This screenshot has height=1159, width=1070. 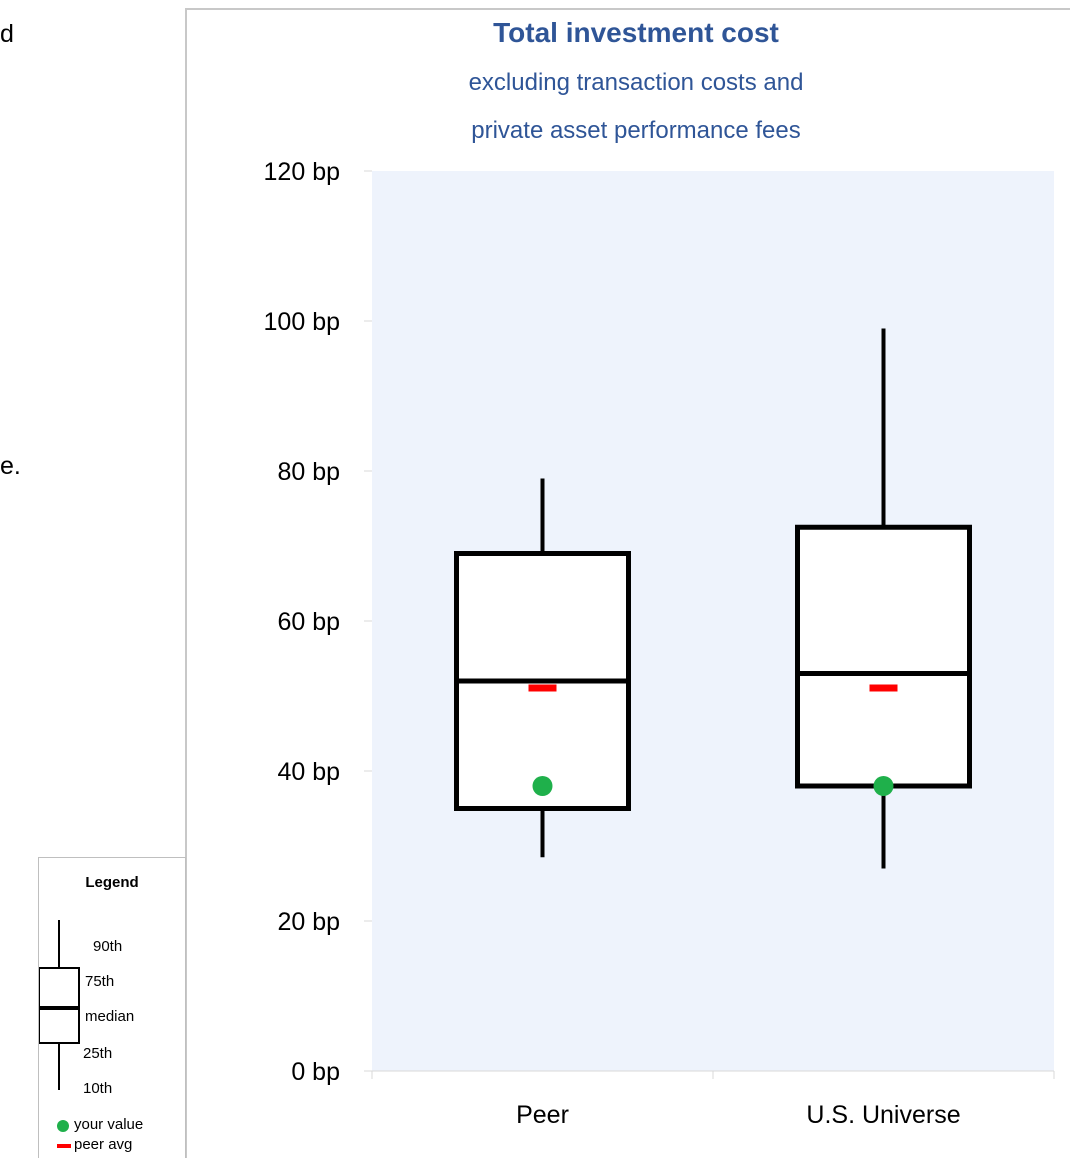 What do you see at coordinates (108, 946) in the screenshot?
I see `legend-label-90th: 90th` at bounding box center [108, 946].